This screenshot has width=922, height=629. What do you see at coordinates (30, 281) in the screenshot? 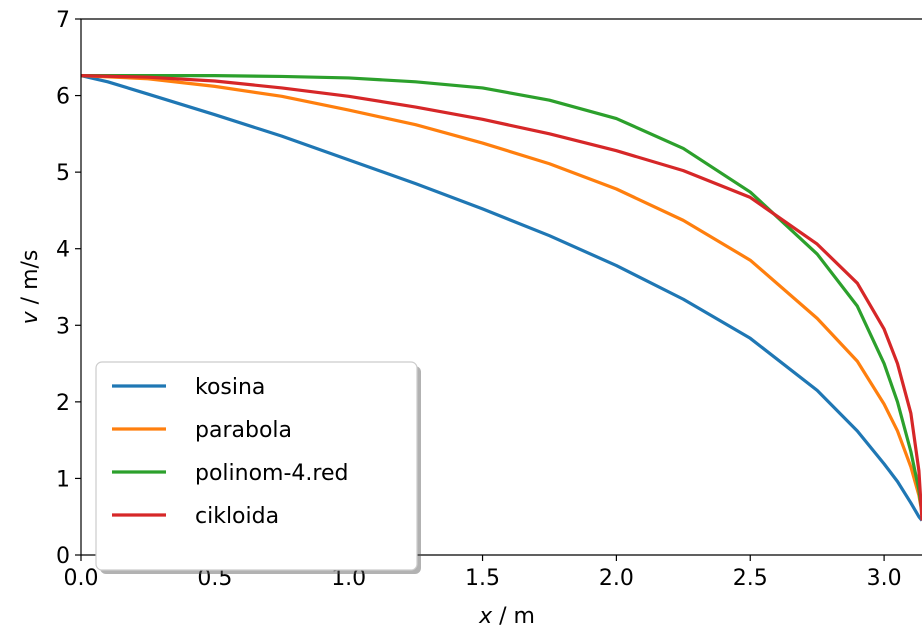
I see `y-axis-label-unit: / m/s` at bounding box center [30, 281].